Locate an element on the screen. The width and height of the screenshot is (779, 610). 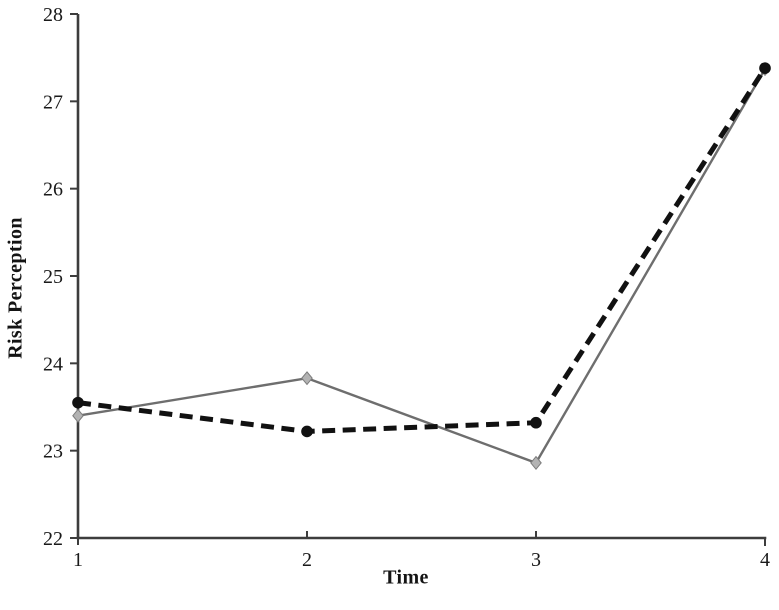
x-axis-ticks: 1 2 3 4 is located at coordinates (421, 551).